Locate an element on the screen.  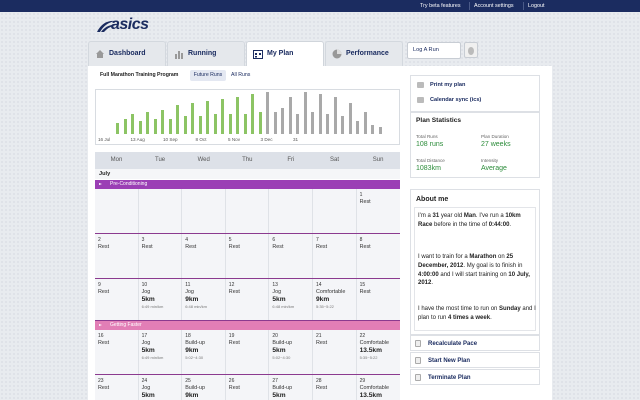
day-number: 14 is located at coordinates (319, 285).